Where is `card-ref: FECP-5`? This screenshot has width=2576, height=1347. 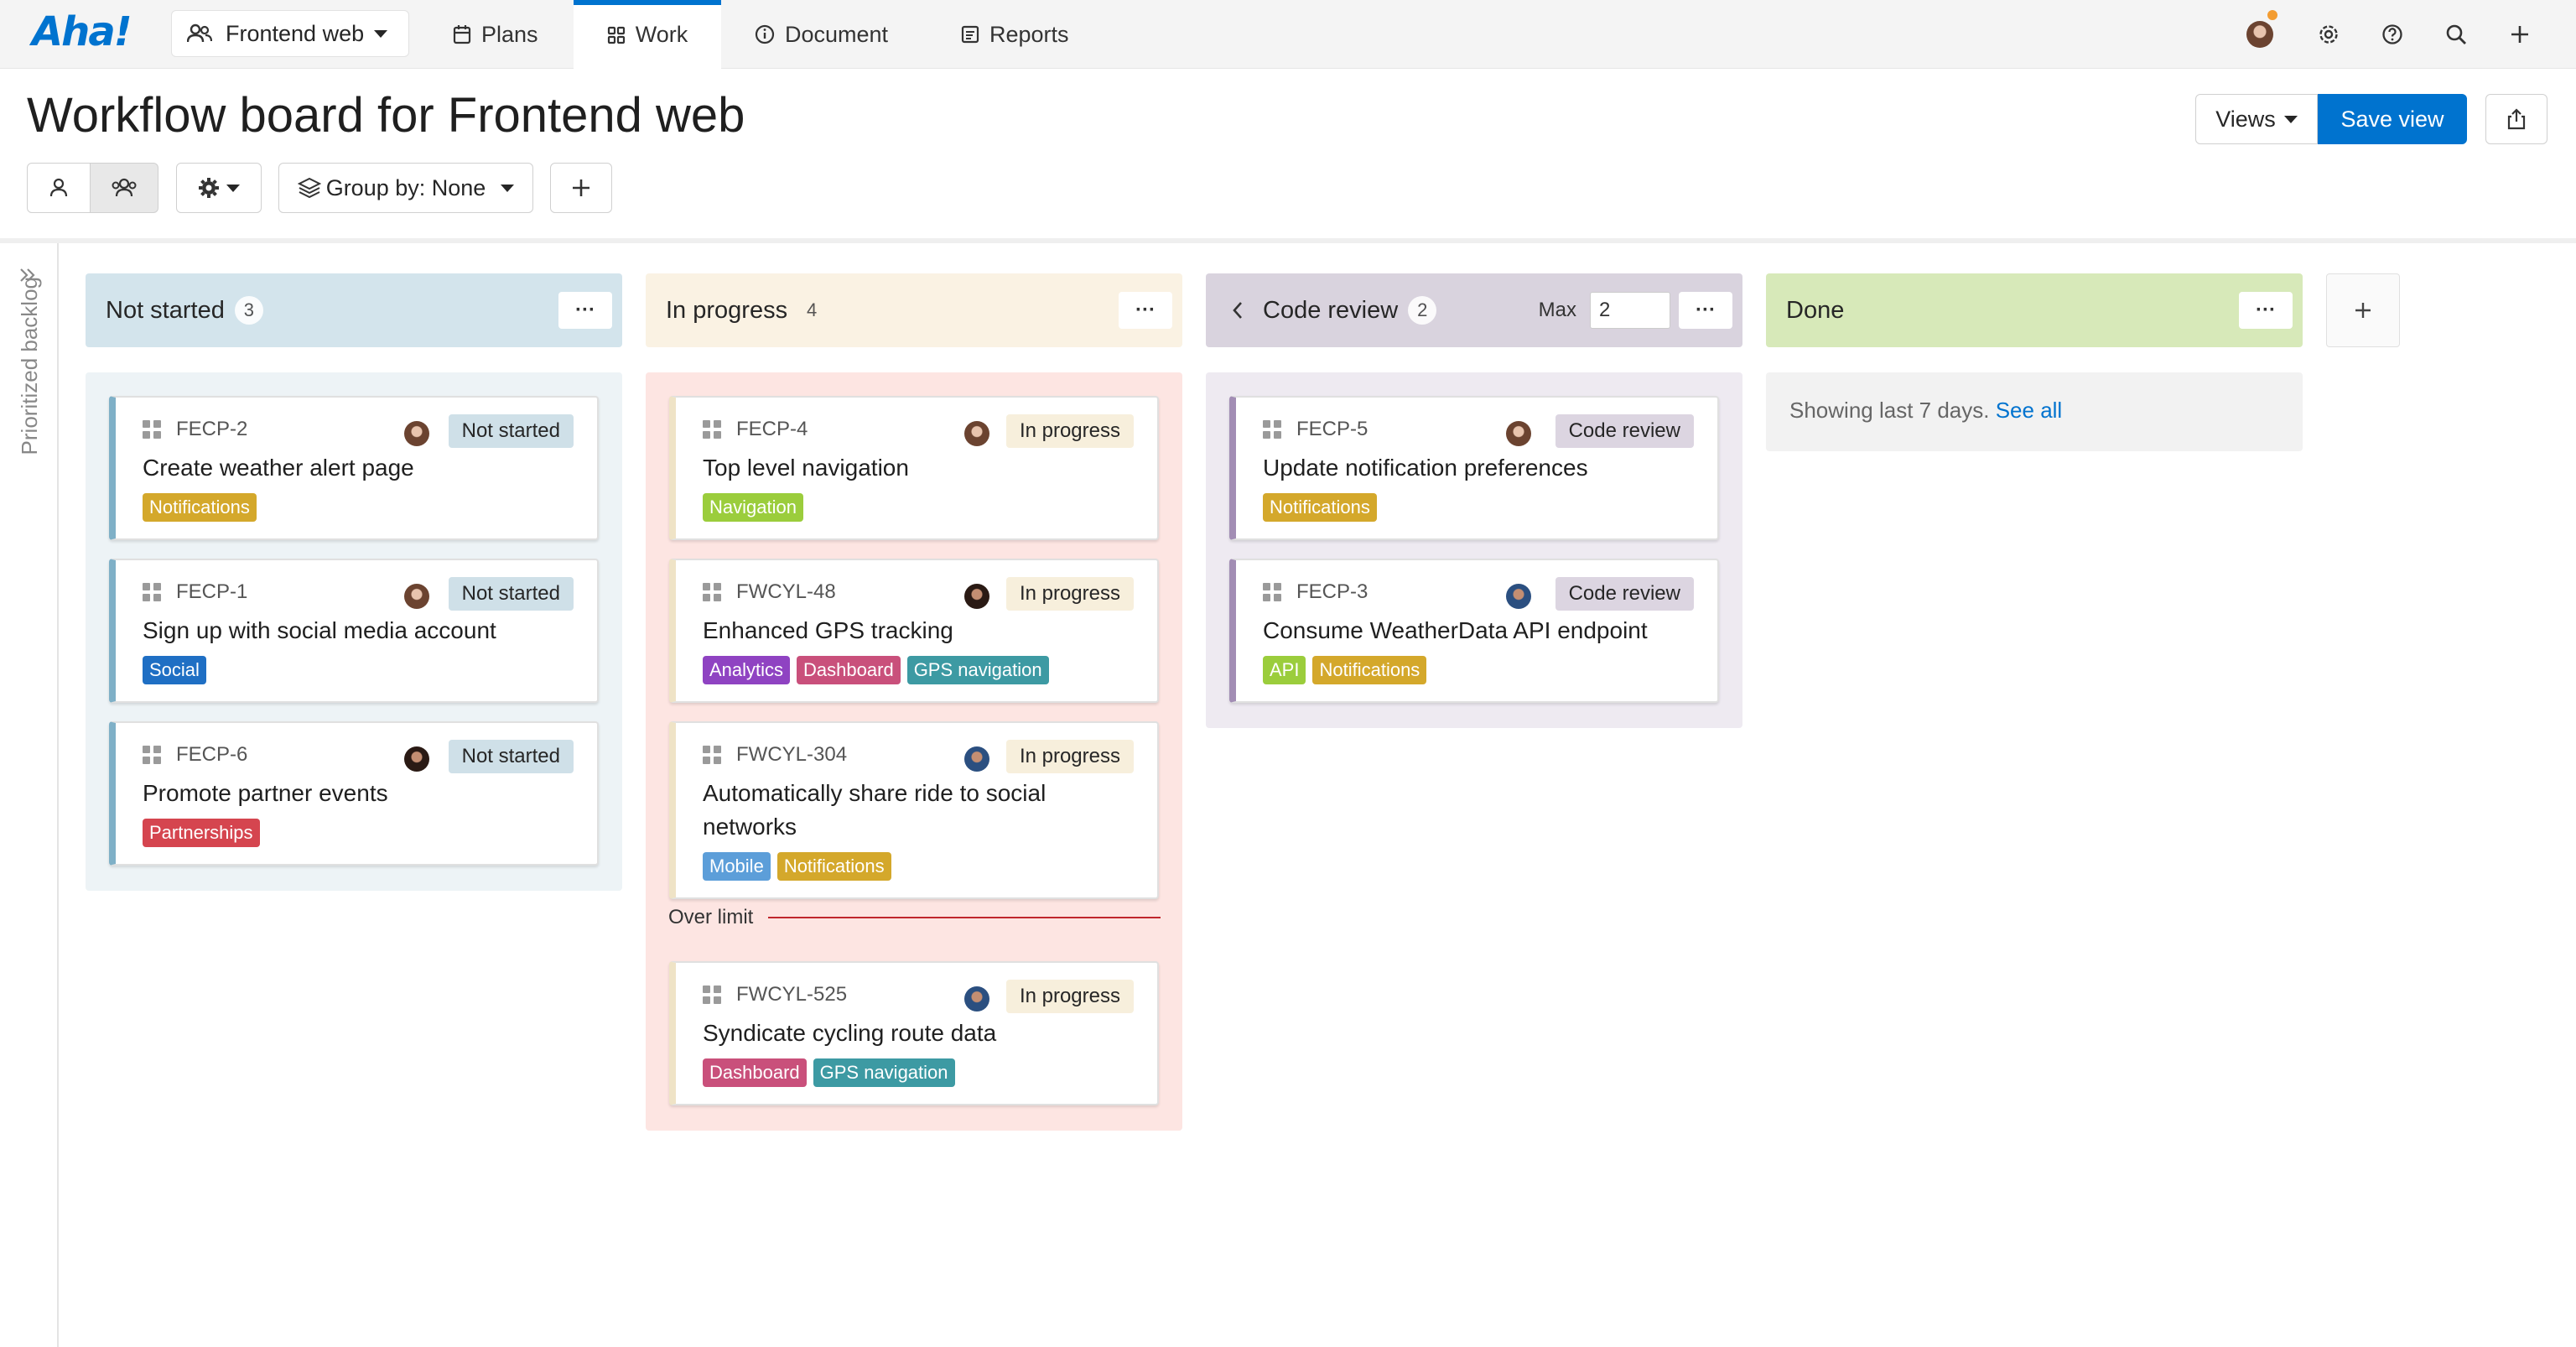 card-ref: FECP-5 is located at coordinates (1332, 429).